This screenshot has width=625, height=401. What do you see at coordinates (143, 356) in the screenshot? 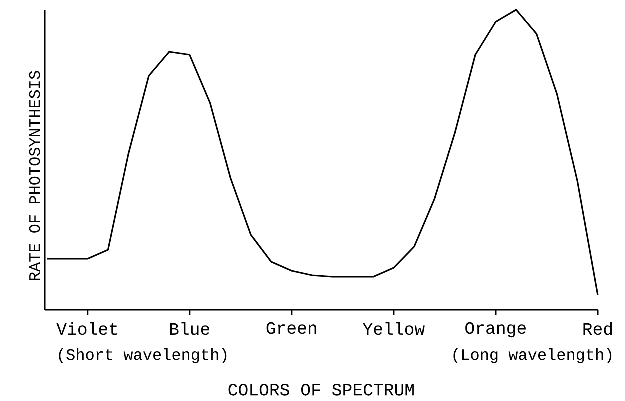
I see `text: (Short wavelength)` at bounding box center [143, 356].